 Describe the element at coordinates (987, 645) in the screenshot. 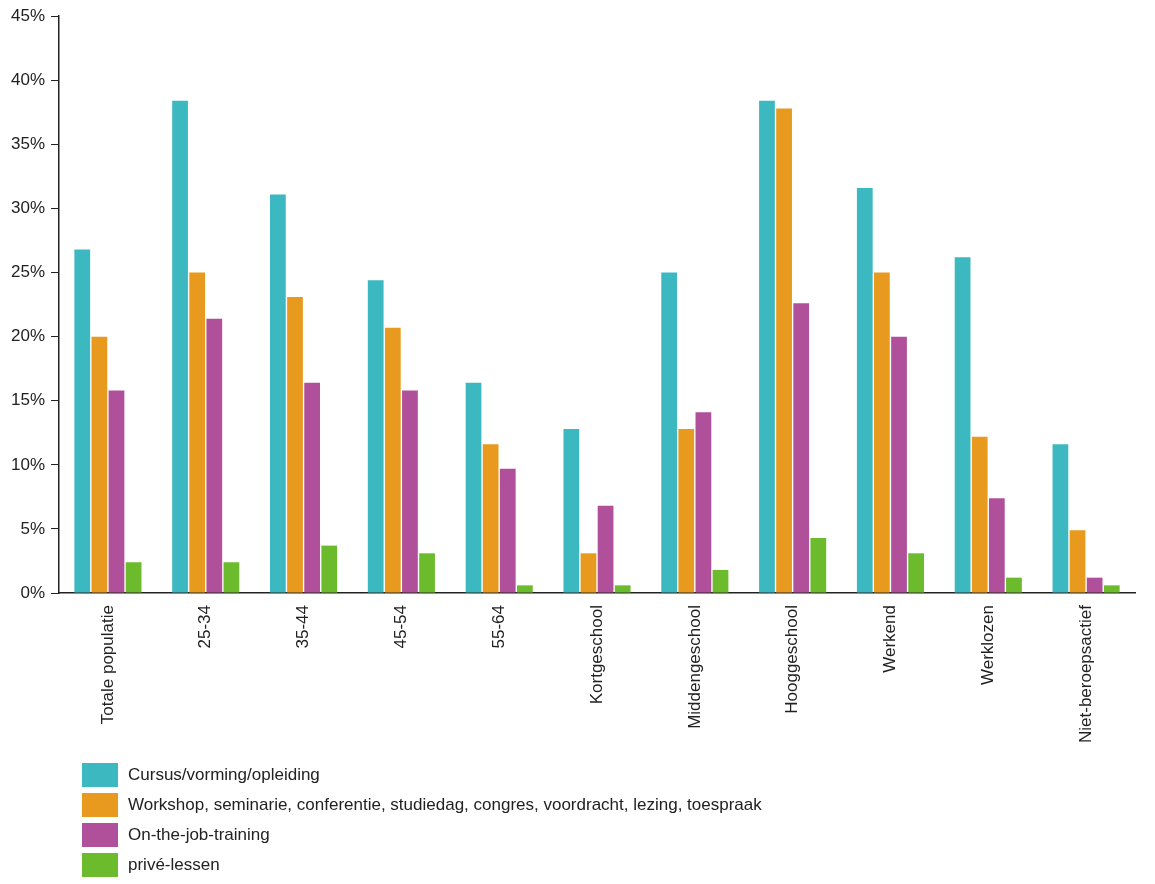

I see `x-tick-label: Werklozen` at that location.